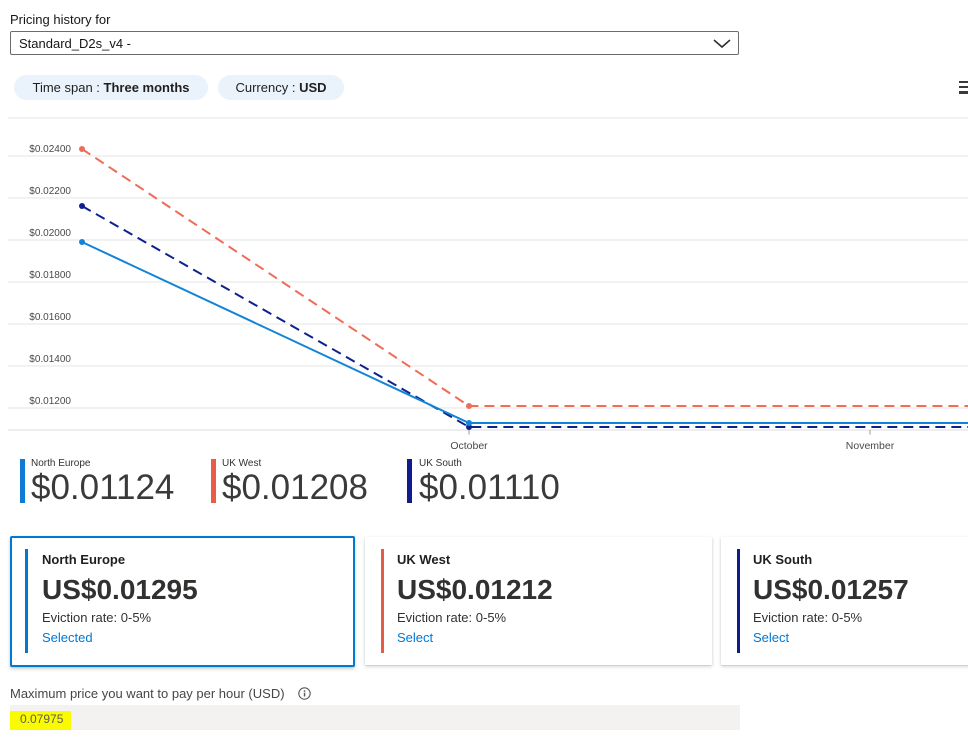  Describe the element at coordinates (50, 401) in the screenshot. I see `svg-text: $0.01200` at that location.